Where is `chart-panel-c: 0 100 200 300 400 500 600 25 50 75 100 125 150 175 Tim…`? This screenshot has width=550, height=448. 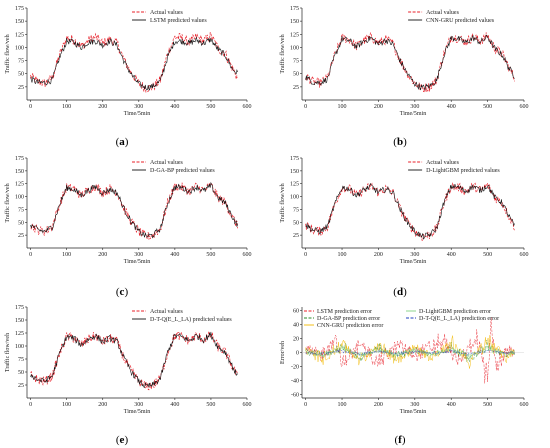
chart-panel-c: 0 100 200 300 400 500 600 25 50 75 100 125 150 175 Tim… is located at coordinates (128, 210).